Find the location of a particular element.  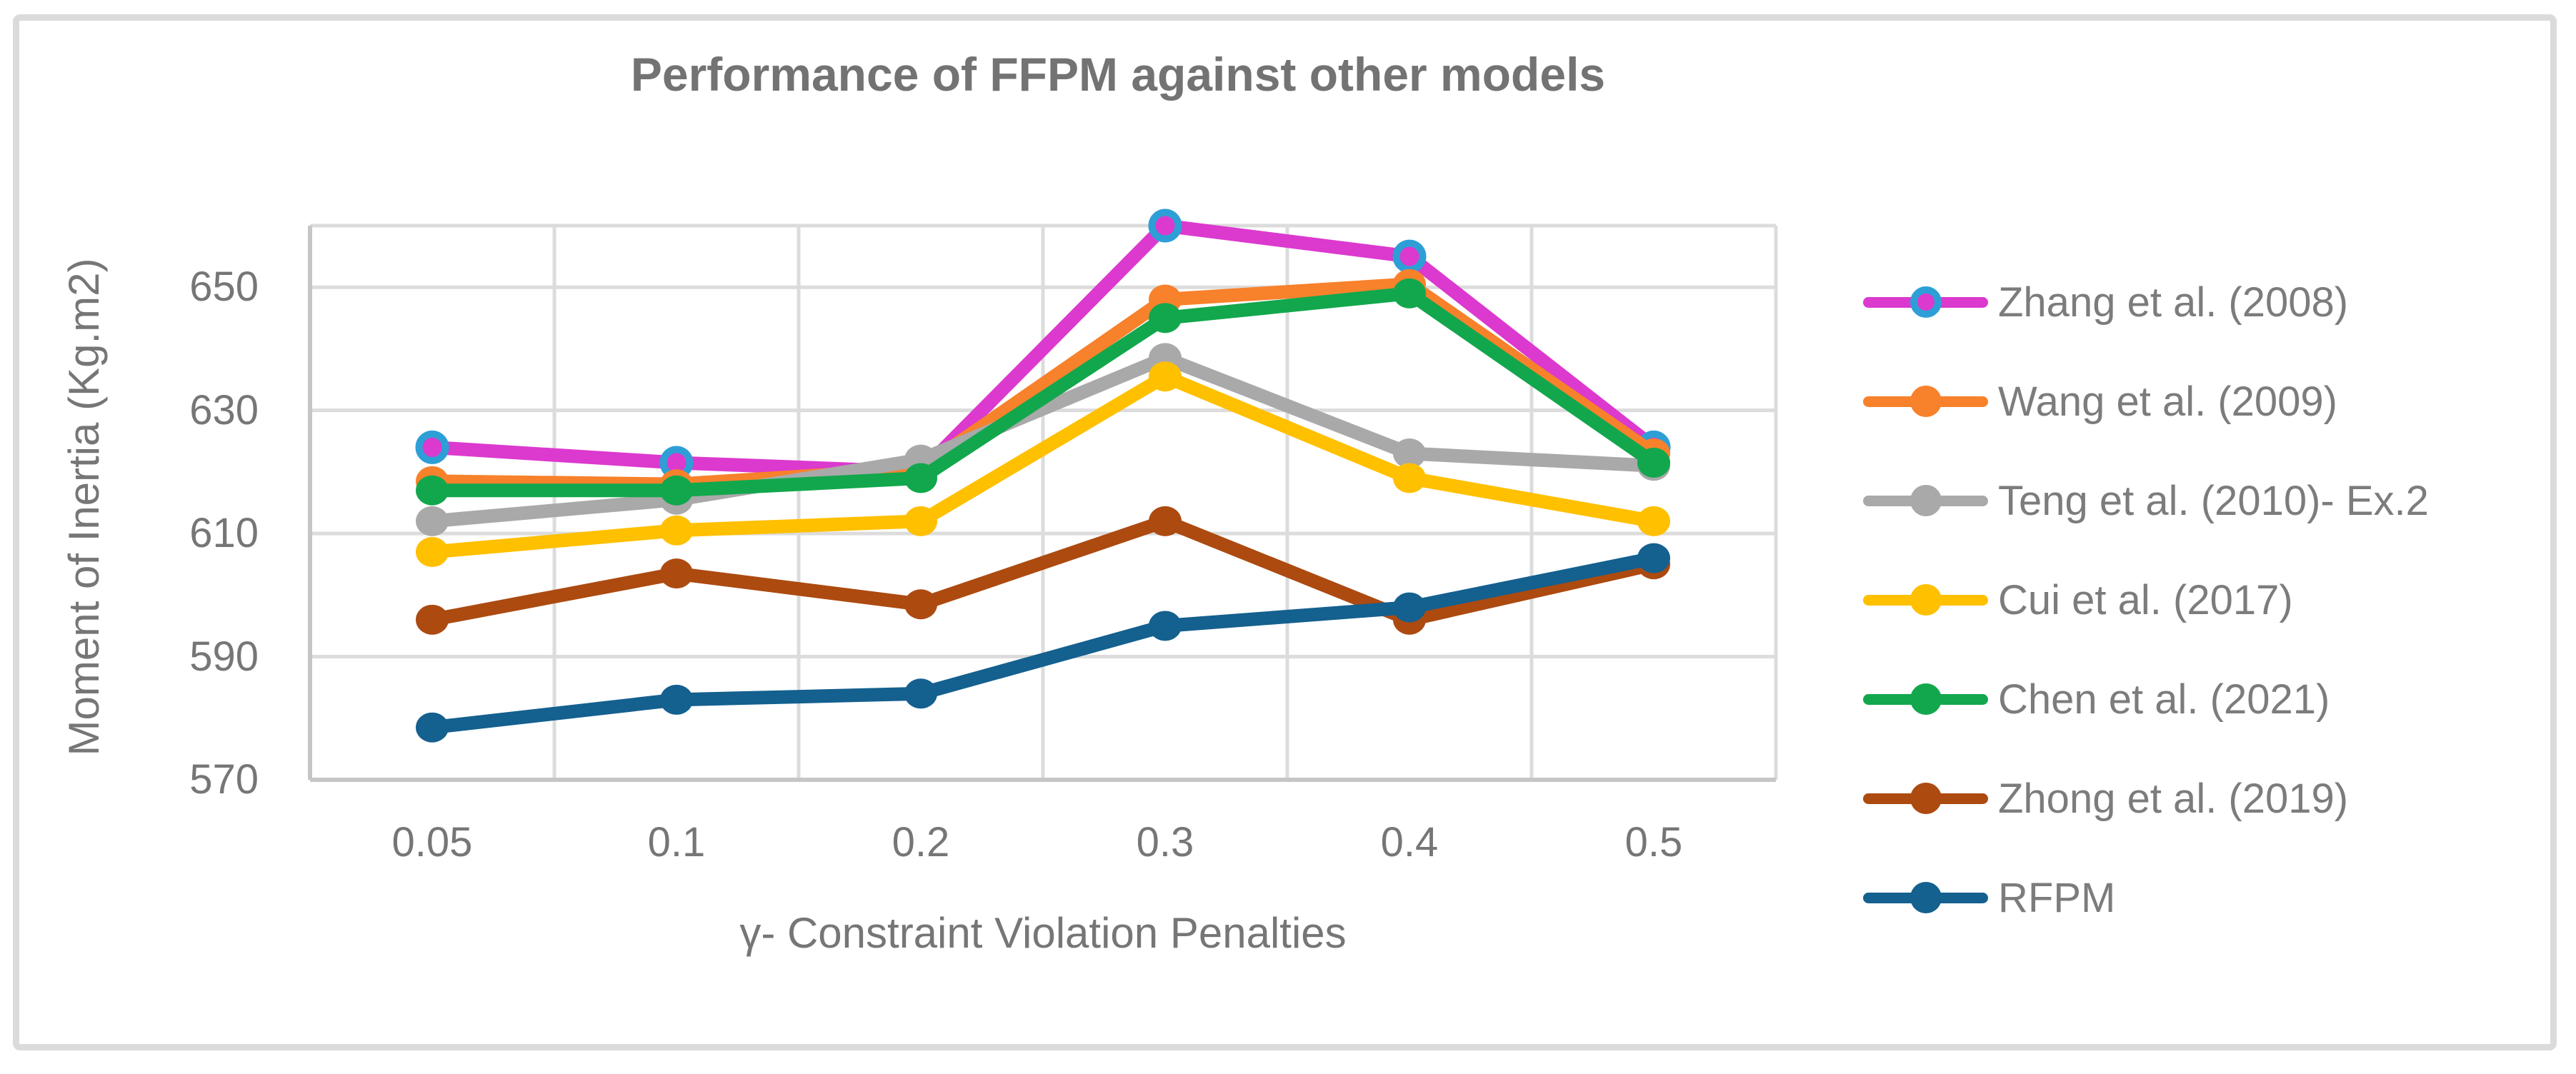

y-tick-label-610: 610 is located at coordinates (224, 533).